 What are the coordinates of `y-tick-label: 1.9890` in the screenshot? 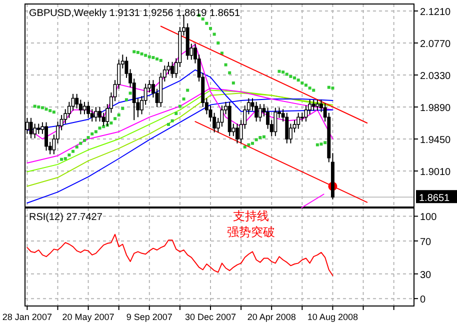 It's located at (436, 108).